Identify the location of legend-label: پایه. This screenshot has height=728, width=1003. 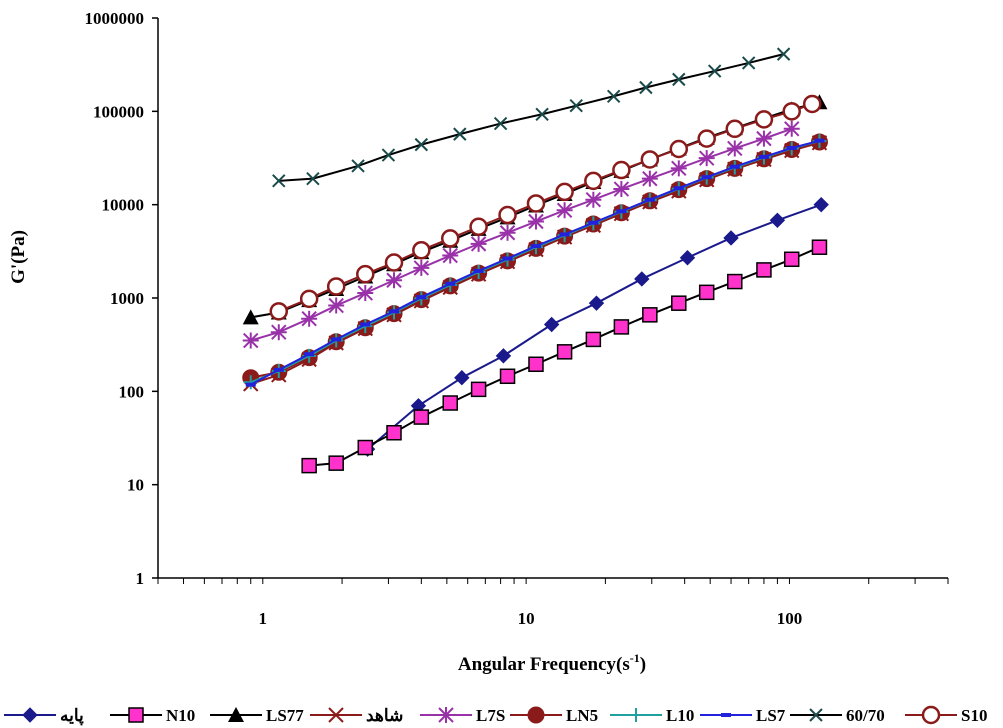
(72, 716).